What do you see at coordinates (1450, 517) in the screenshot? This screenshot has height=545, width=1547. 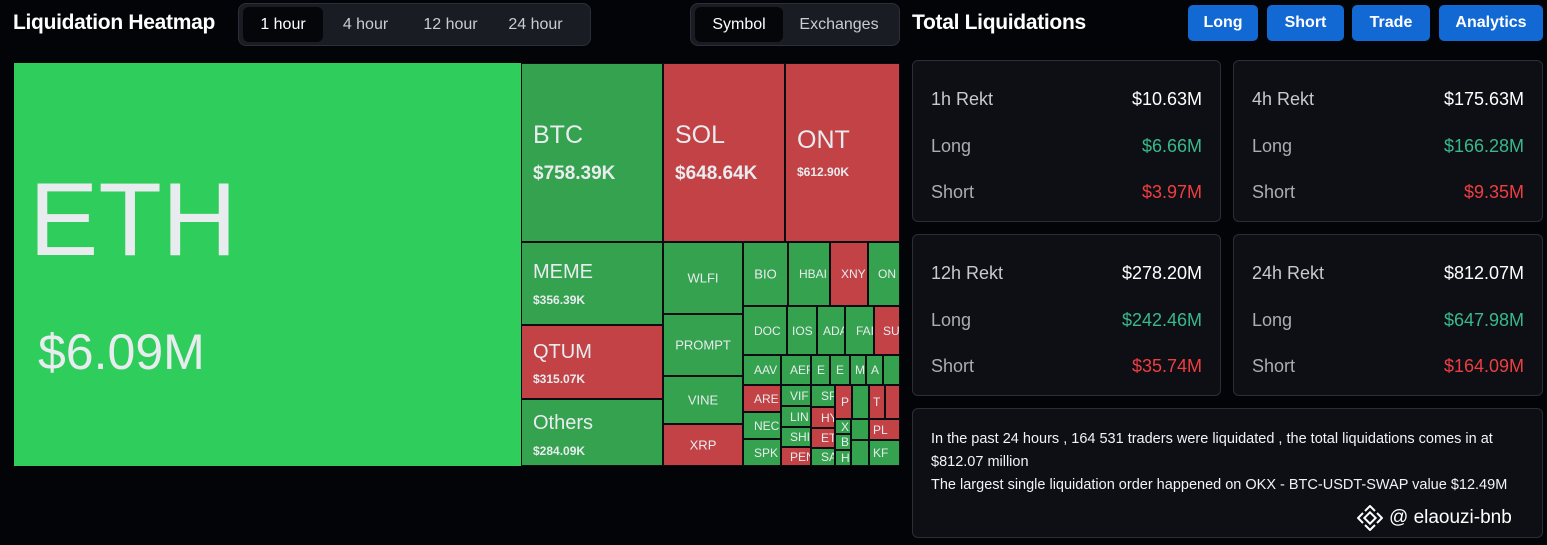 I see `watermark-text: @ elaouzi-bnb` at bounding box center [1450, 517].